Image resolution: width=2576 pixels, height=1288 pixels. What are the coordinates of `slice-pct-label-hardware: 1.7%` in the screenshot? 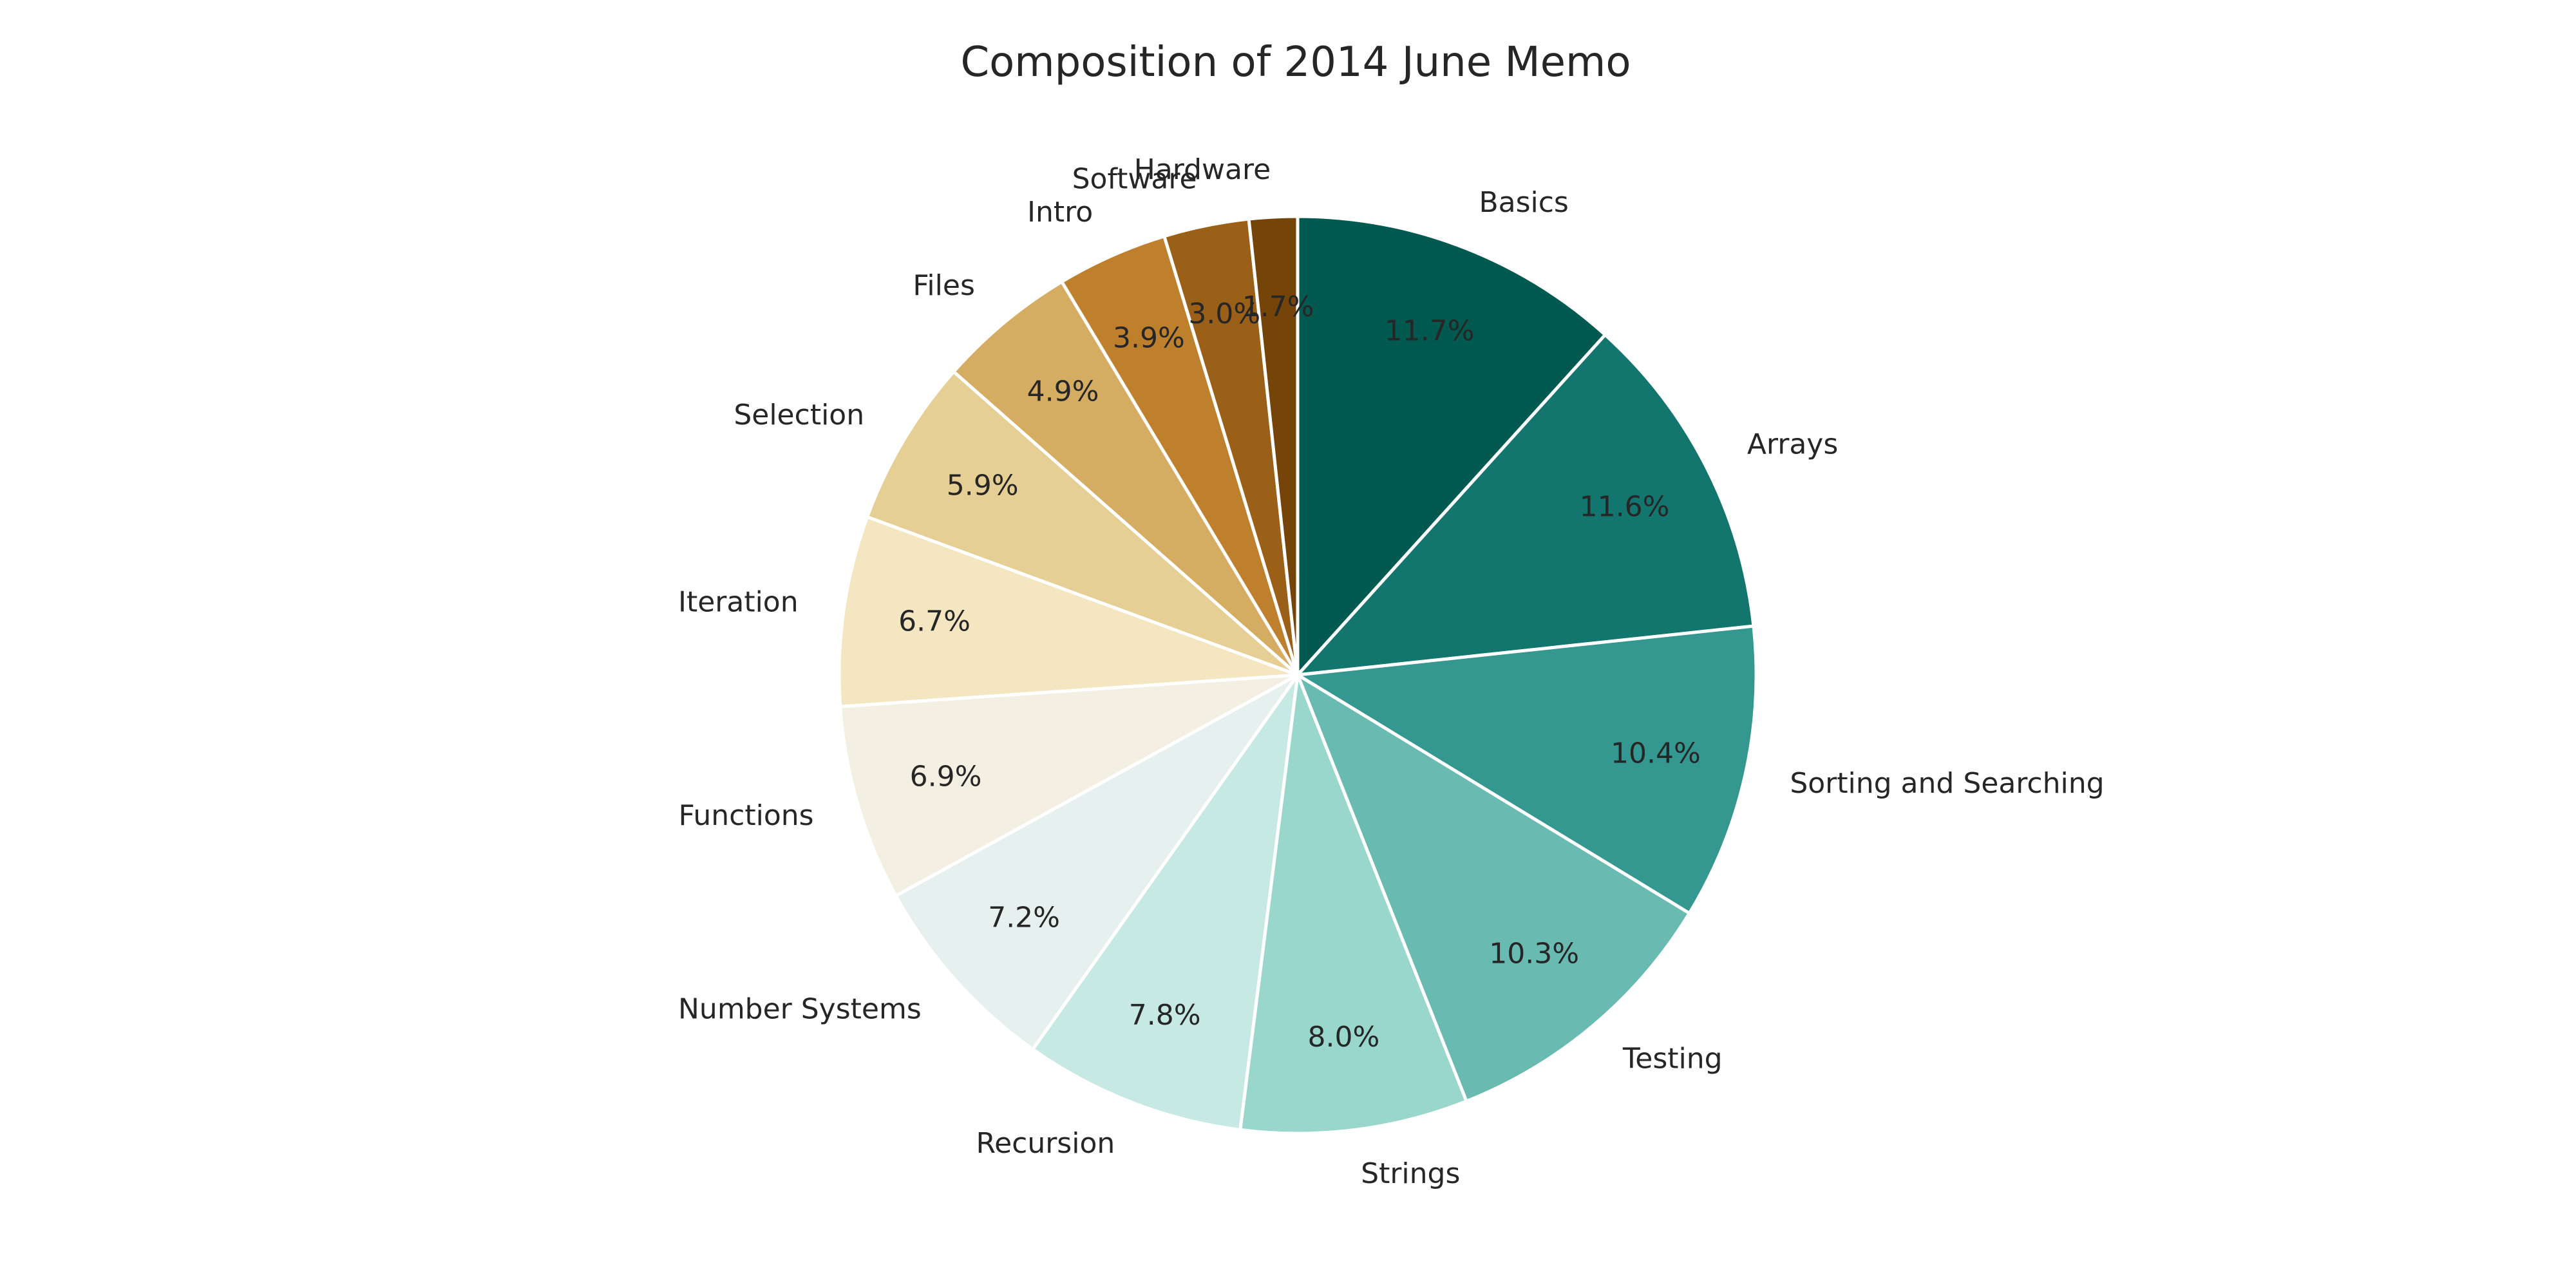 It's located at (1278, 306).